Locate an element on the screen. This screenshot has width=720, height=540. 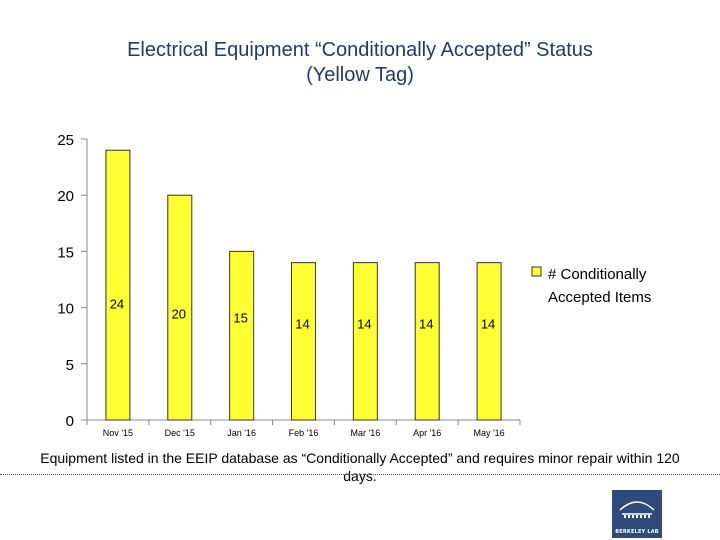
y-tick-label: 5 is located at coordinates (70, 365).